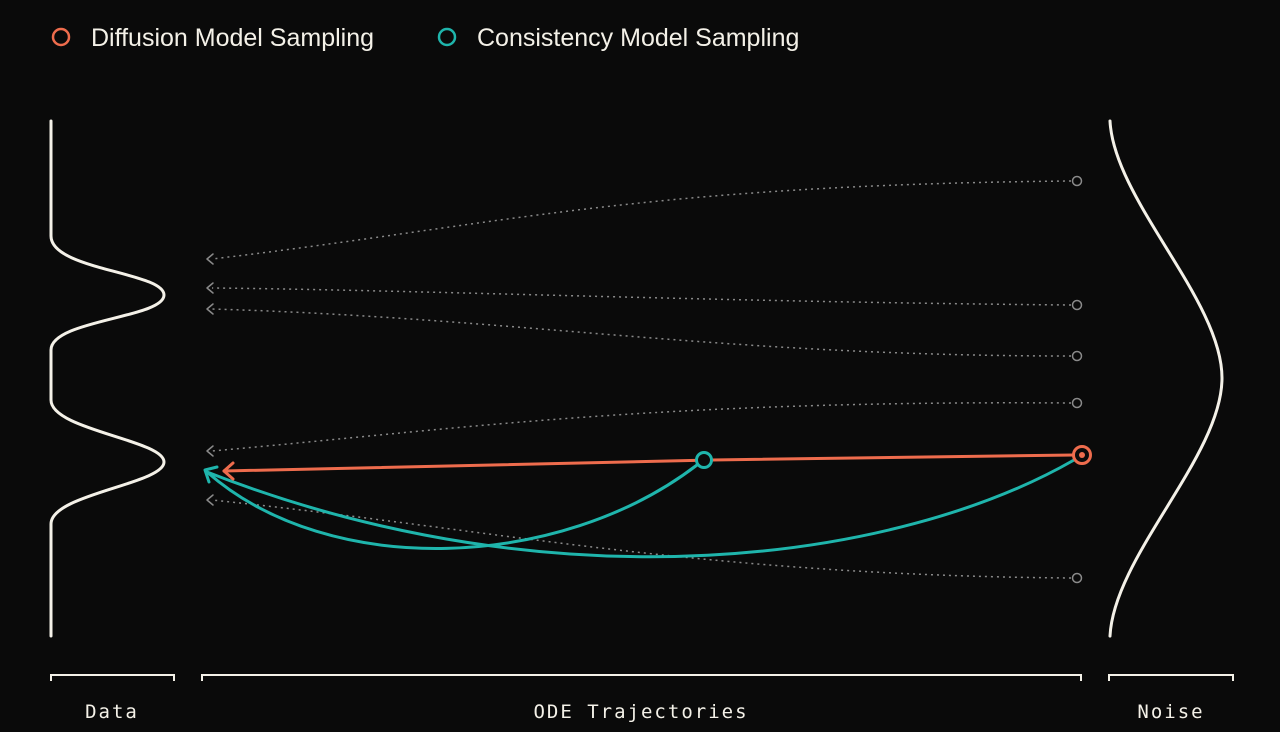 This screenshot has width=1280, height=732. What do you see at coordinates (1170, 712) in the screenshot?
I see `noise-label: Noise` at bounding box center [1170, 712].